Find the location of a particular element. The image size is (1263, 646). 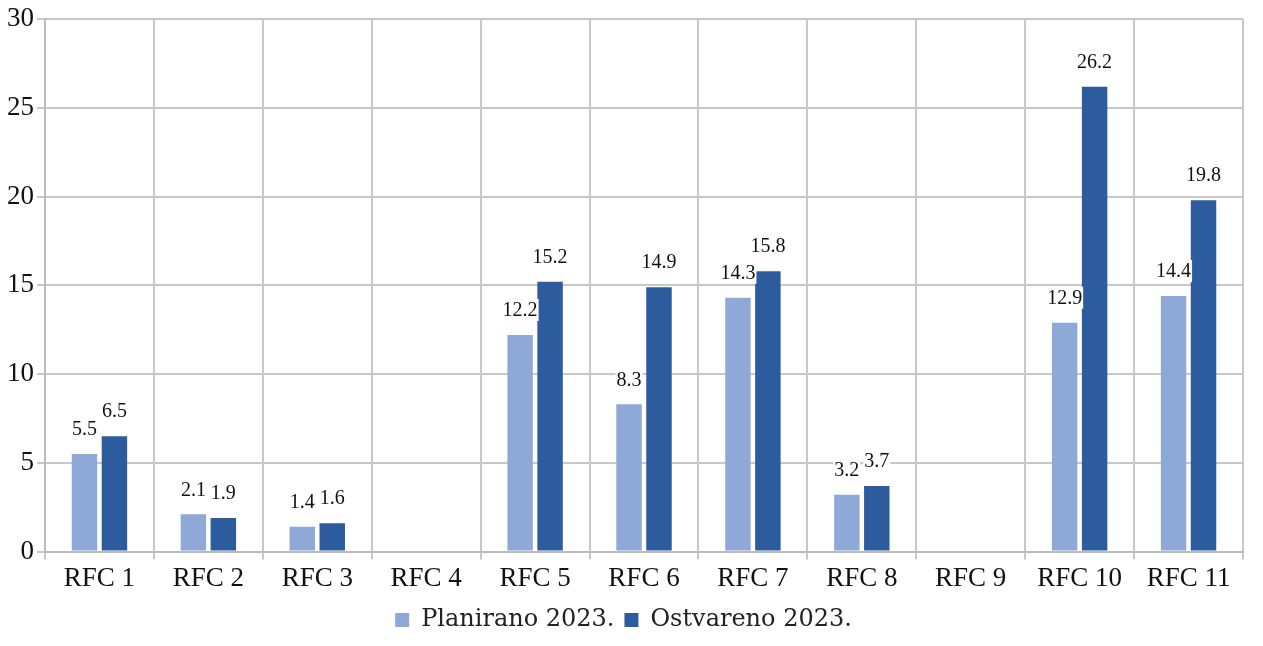

data-label: 15.8 is located at coordinates (768, 245).